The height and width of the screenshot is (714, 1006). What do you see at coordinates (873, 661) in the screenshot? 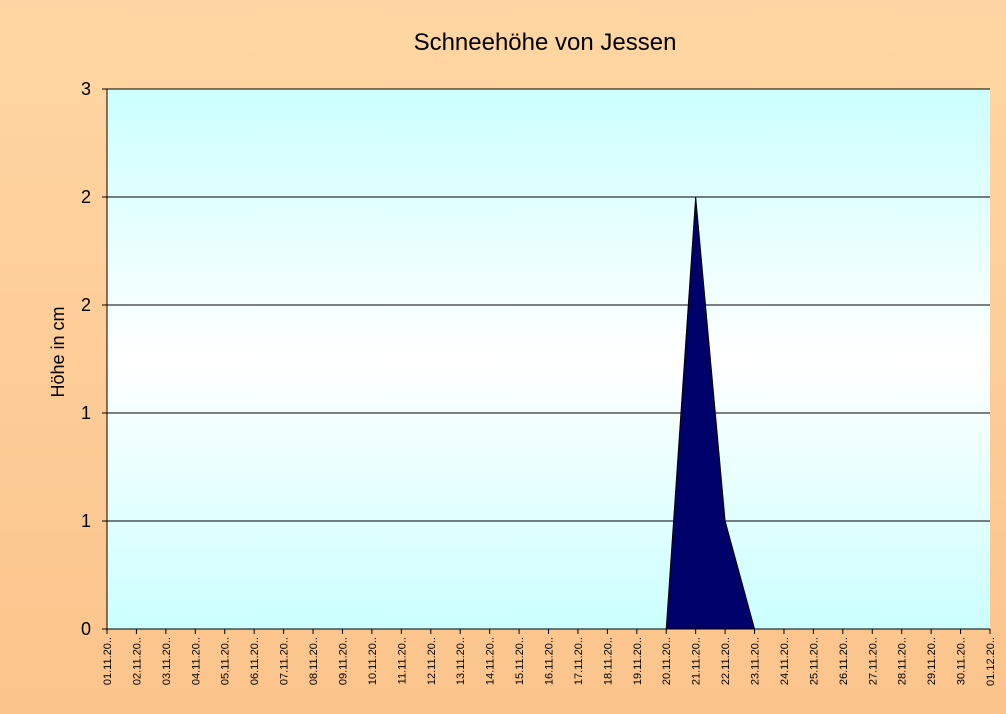
I see `x-tick-label: 27.11.20..` at bounding box center [873, 661].